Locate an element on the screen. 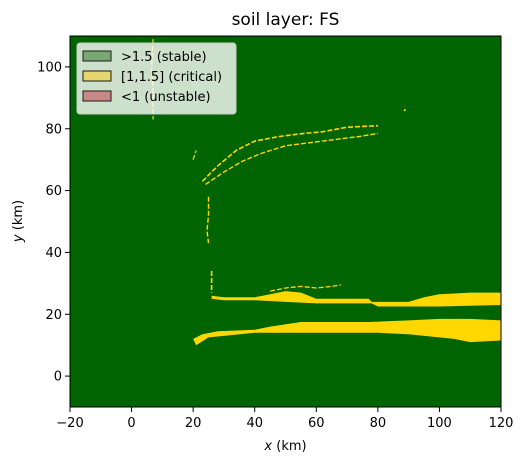  x-tick-label: 80 is located at coordinates (378, 423).